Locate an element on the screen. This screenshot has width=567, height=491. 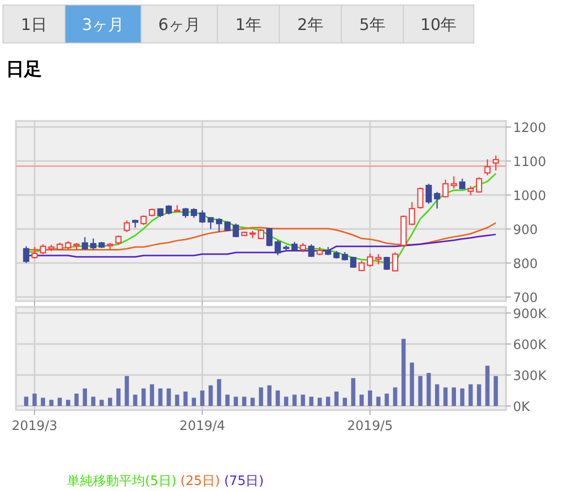
y-tick-label: 0K is located at coordinates (521, 407).